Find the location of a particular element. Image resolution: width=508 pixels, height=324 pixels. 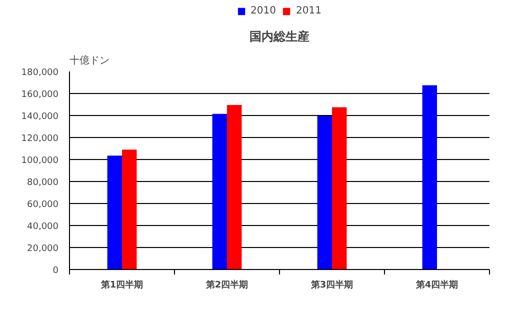

y-tick-label: 40,000 is located at coordinates (43, 227).